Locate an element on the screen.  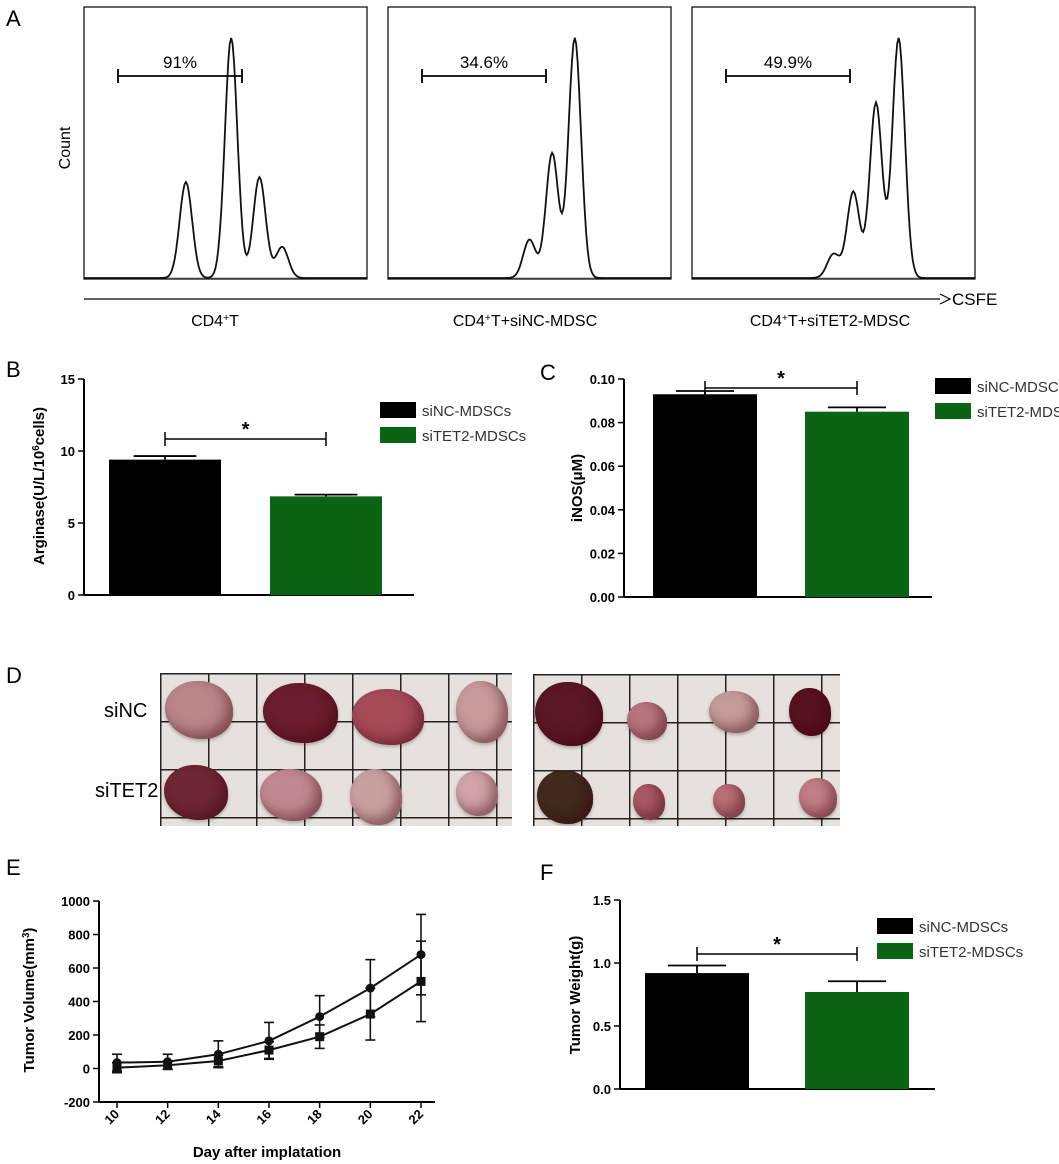
y-tick-label: 10 is located at coordinates (68, 451).